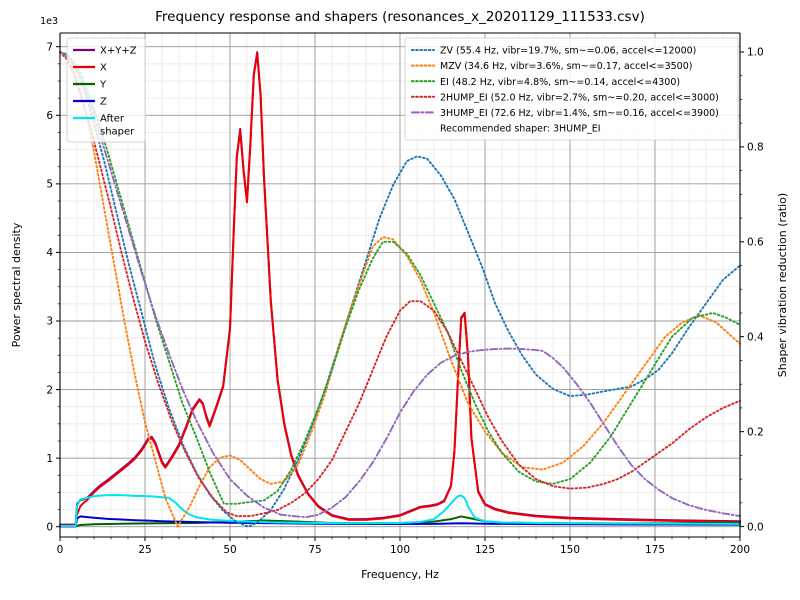 Image resolution: width=800 pixels, height=600 pixels. I want to click on legend-label-4-line2: shaper, so click(117, 132).